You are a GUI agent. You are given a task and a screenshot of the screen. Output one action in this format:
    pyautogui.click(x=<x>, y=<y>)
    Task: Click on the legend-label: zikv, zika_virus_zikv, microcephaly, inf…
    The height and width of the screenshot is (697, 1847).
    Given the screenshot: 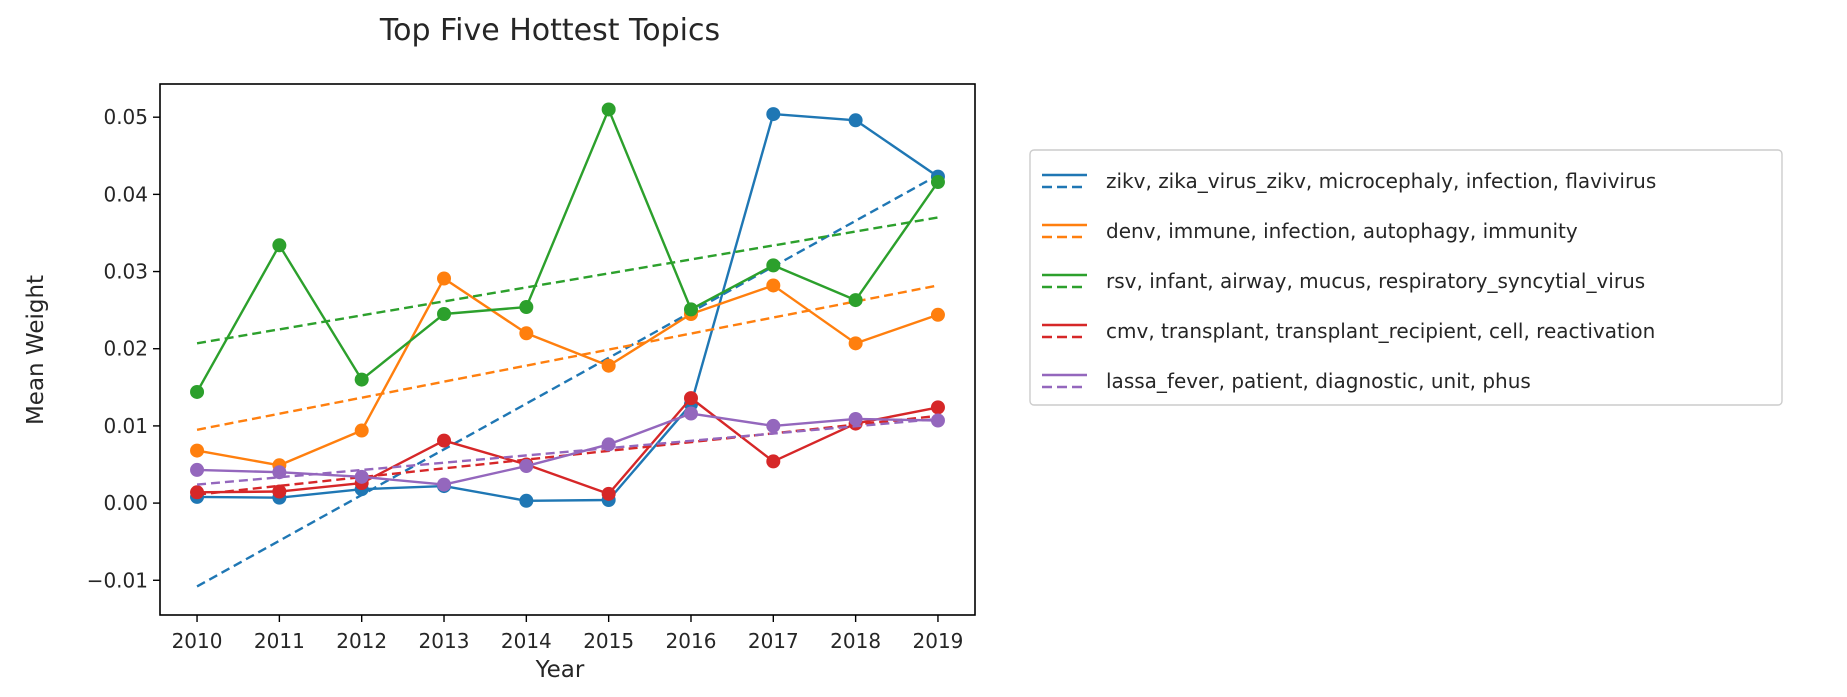 What is the action you would take?
    pyautogui.click(x=1381, y=181)
    